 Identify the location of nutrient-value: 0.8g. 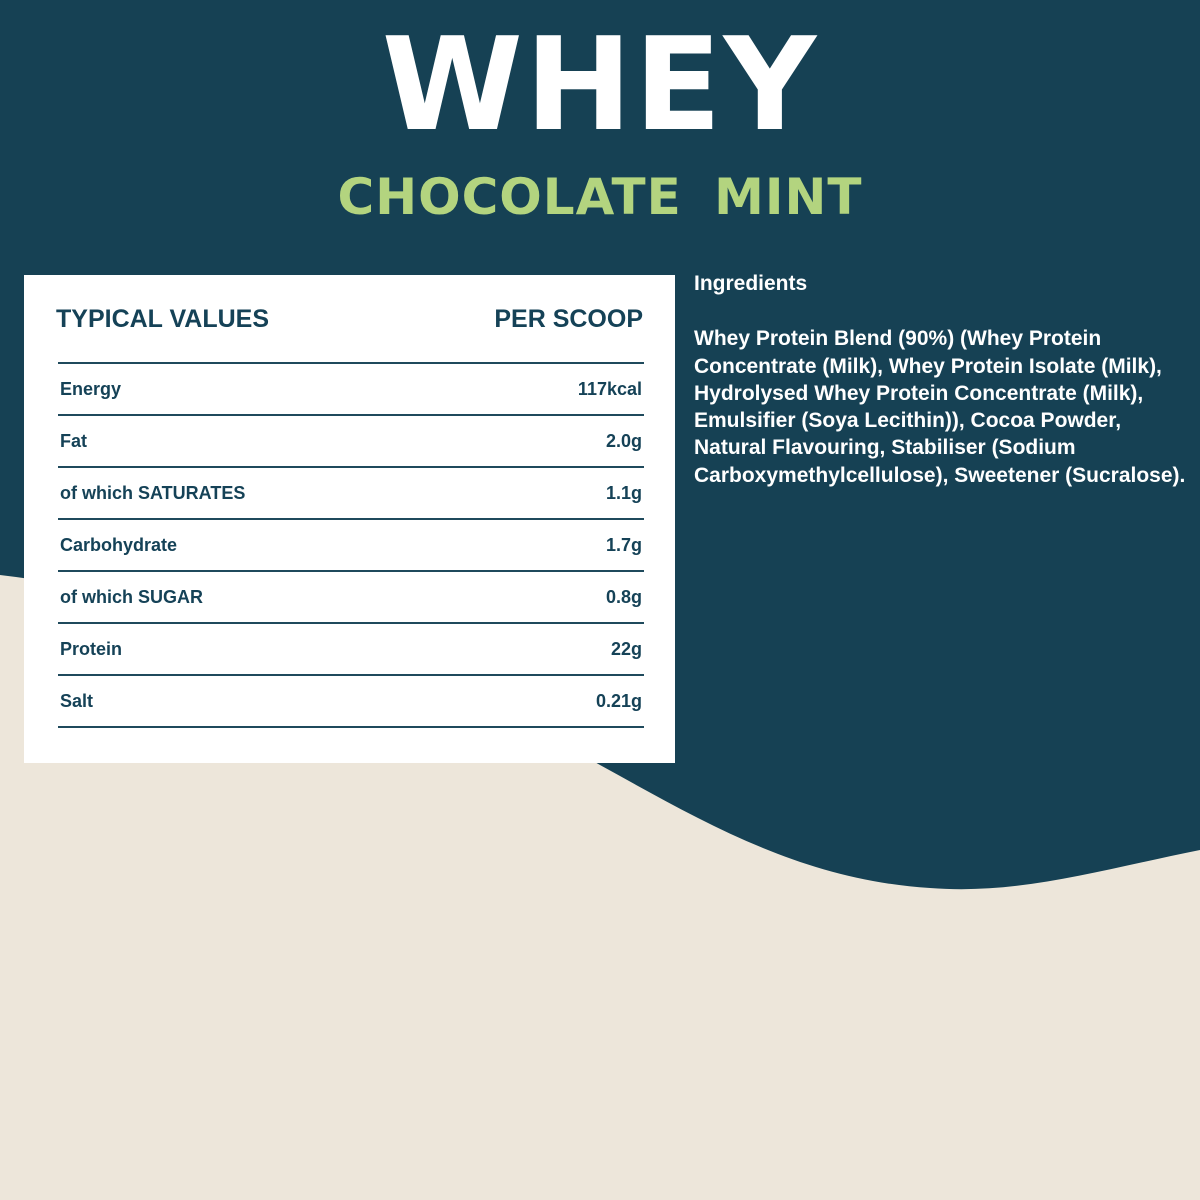
(623, 596).